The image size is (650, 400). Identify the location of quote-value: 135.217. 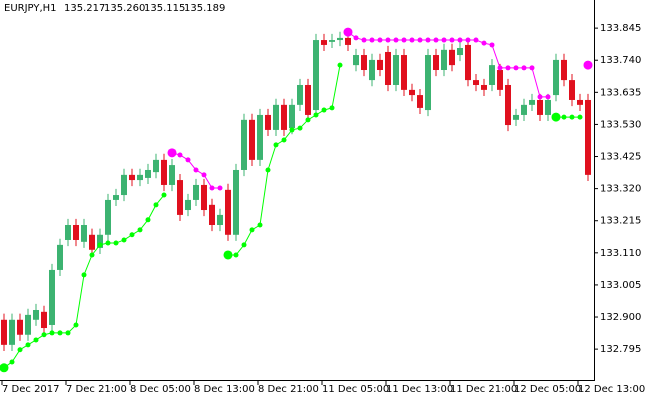
(84, 8).